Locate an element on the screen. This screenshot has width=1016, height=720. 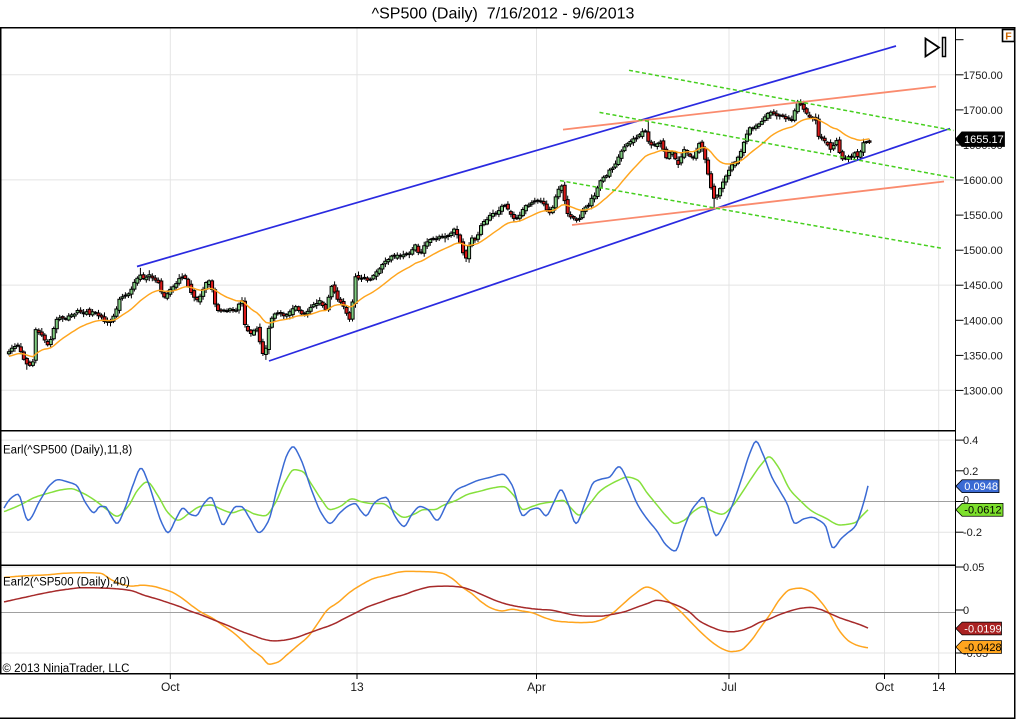
svg-text: Jul is located at coordinates (728, 687).